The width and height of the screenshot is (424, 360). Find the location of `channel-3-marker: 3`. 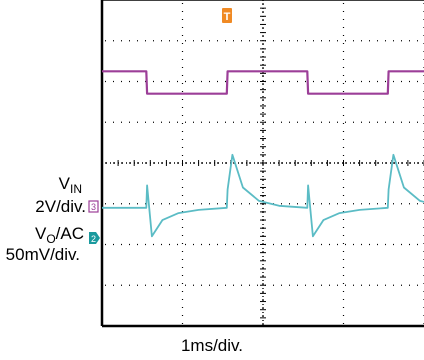

channel-3-marker: 3 is located at coordinates (93, 206).